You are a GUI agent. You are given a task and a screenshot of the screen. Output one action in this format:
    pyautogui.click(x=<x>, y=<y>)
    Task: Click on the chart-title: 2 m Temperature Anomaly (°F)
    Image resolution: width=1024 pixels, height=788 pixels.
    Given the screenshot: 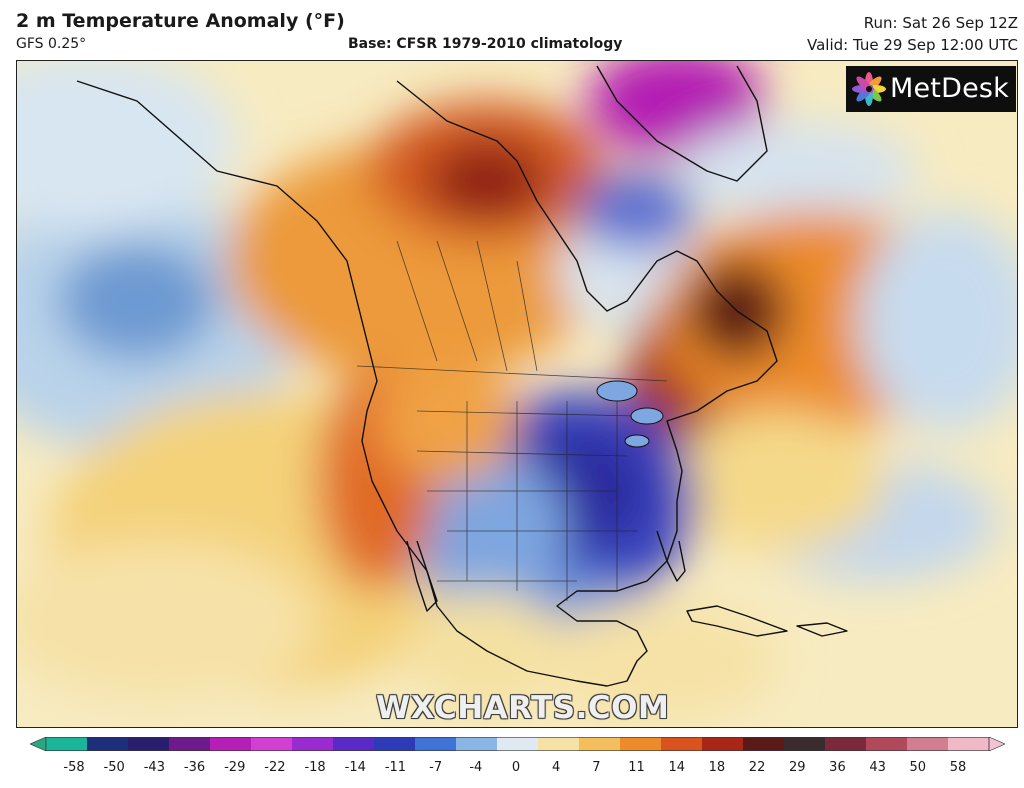 What is the action you would take?
    pyautogui.click(x=180, y=21)
    